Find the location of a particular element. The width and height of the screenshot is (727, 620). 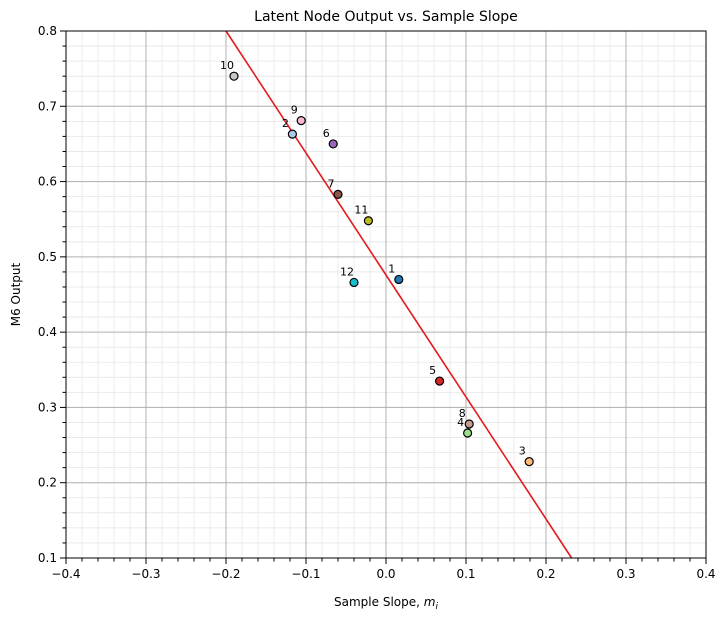

chart-title: Latent Node Output vs. Sample Slope is located at coordinates (386, 17).